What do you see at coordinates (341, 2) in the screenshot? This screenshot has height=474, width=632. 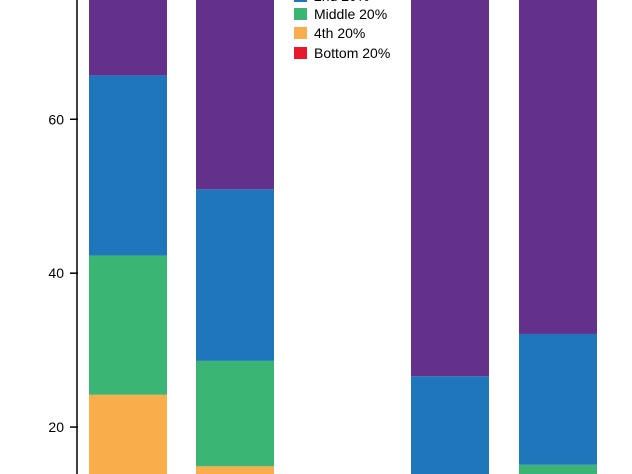 I see `legend-label: 2nd 20%` at bounding box center [341, 2].